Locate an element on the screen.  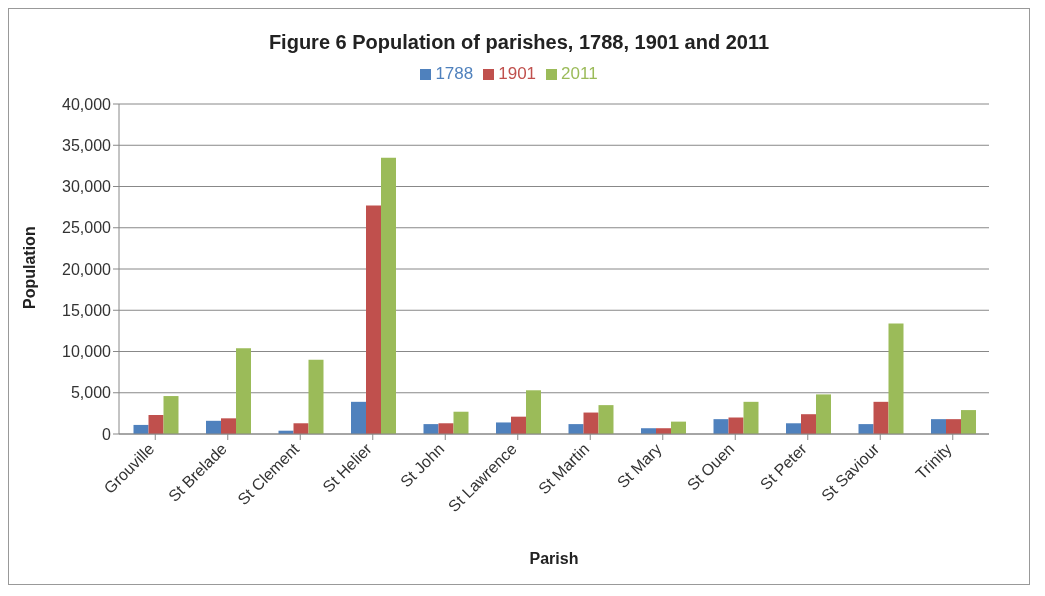
legend-label: 1788 is located at coordinates (454, 73).